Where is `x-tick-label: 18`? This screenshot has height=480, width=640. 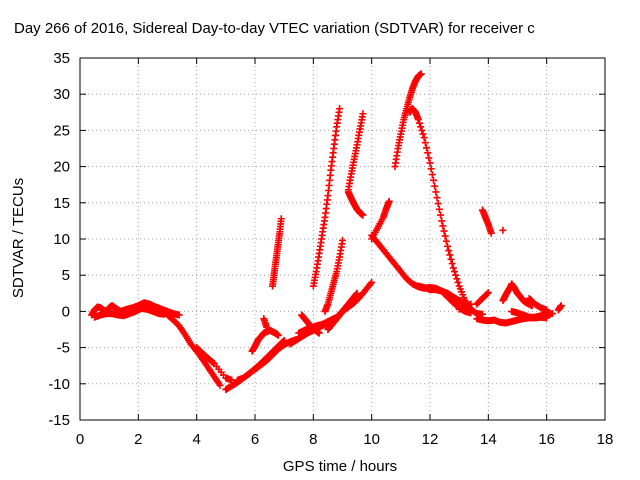
x-tick-label: 18 is located at coordinates (605, 439).